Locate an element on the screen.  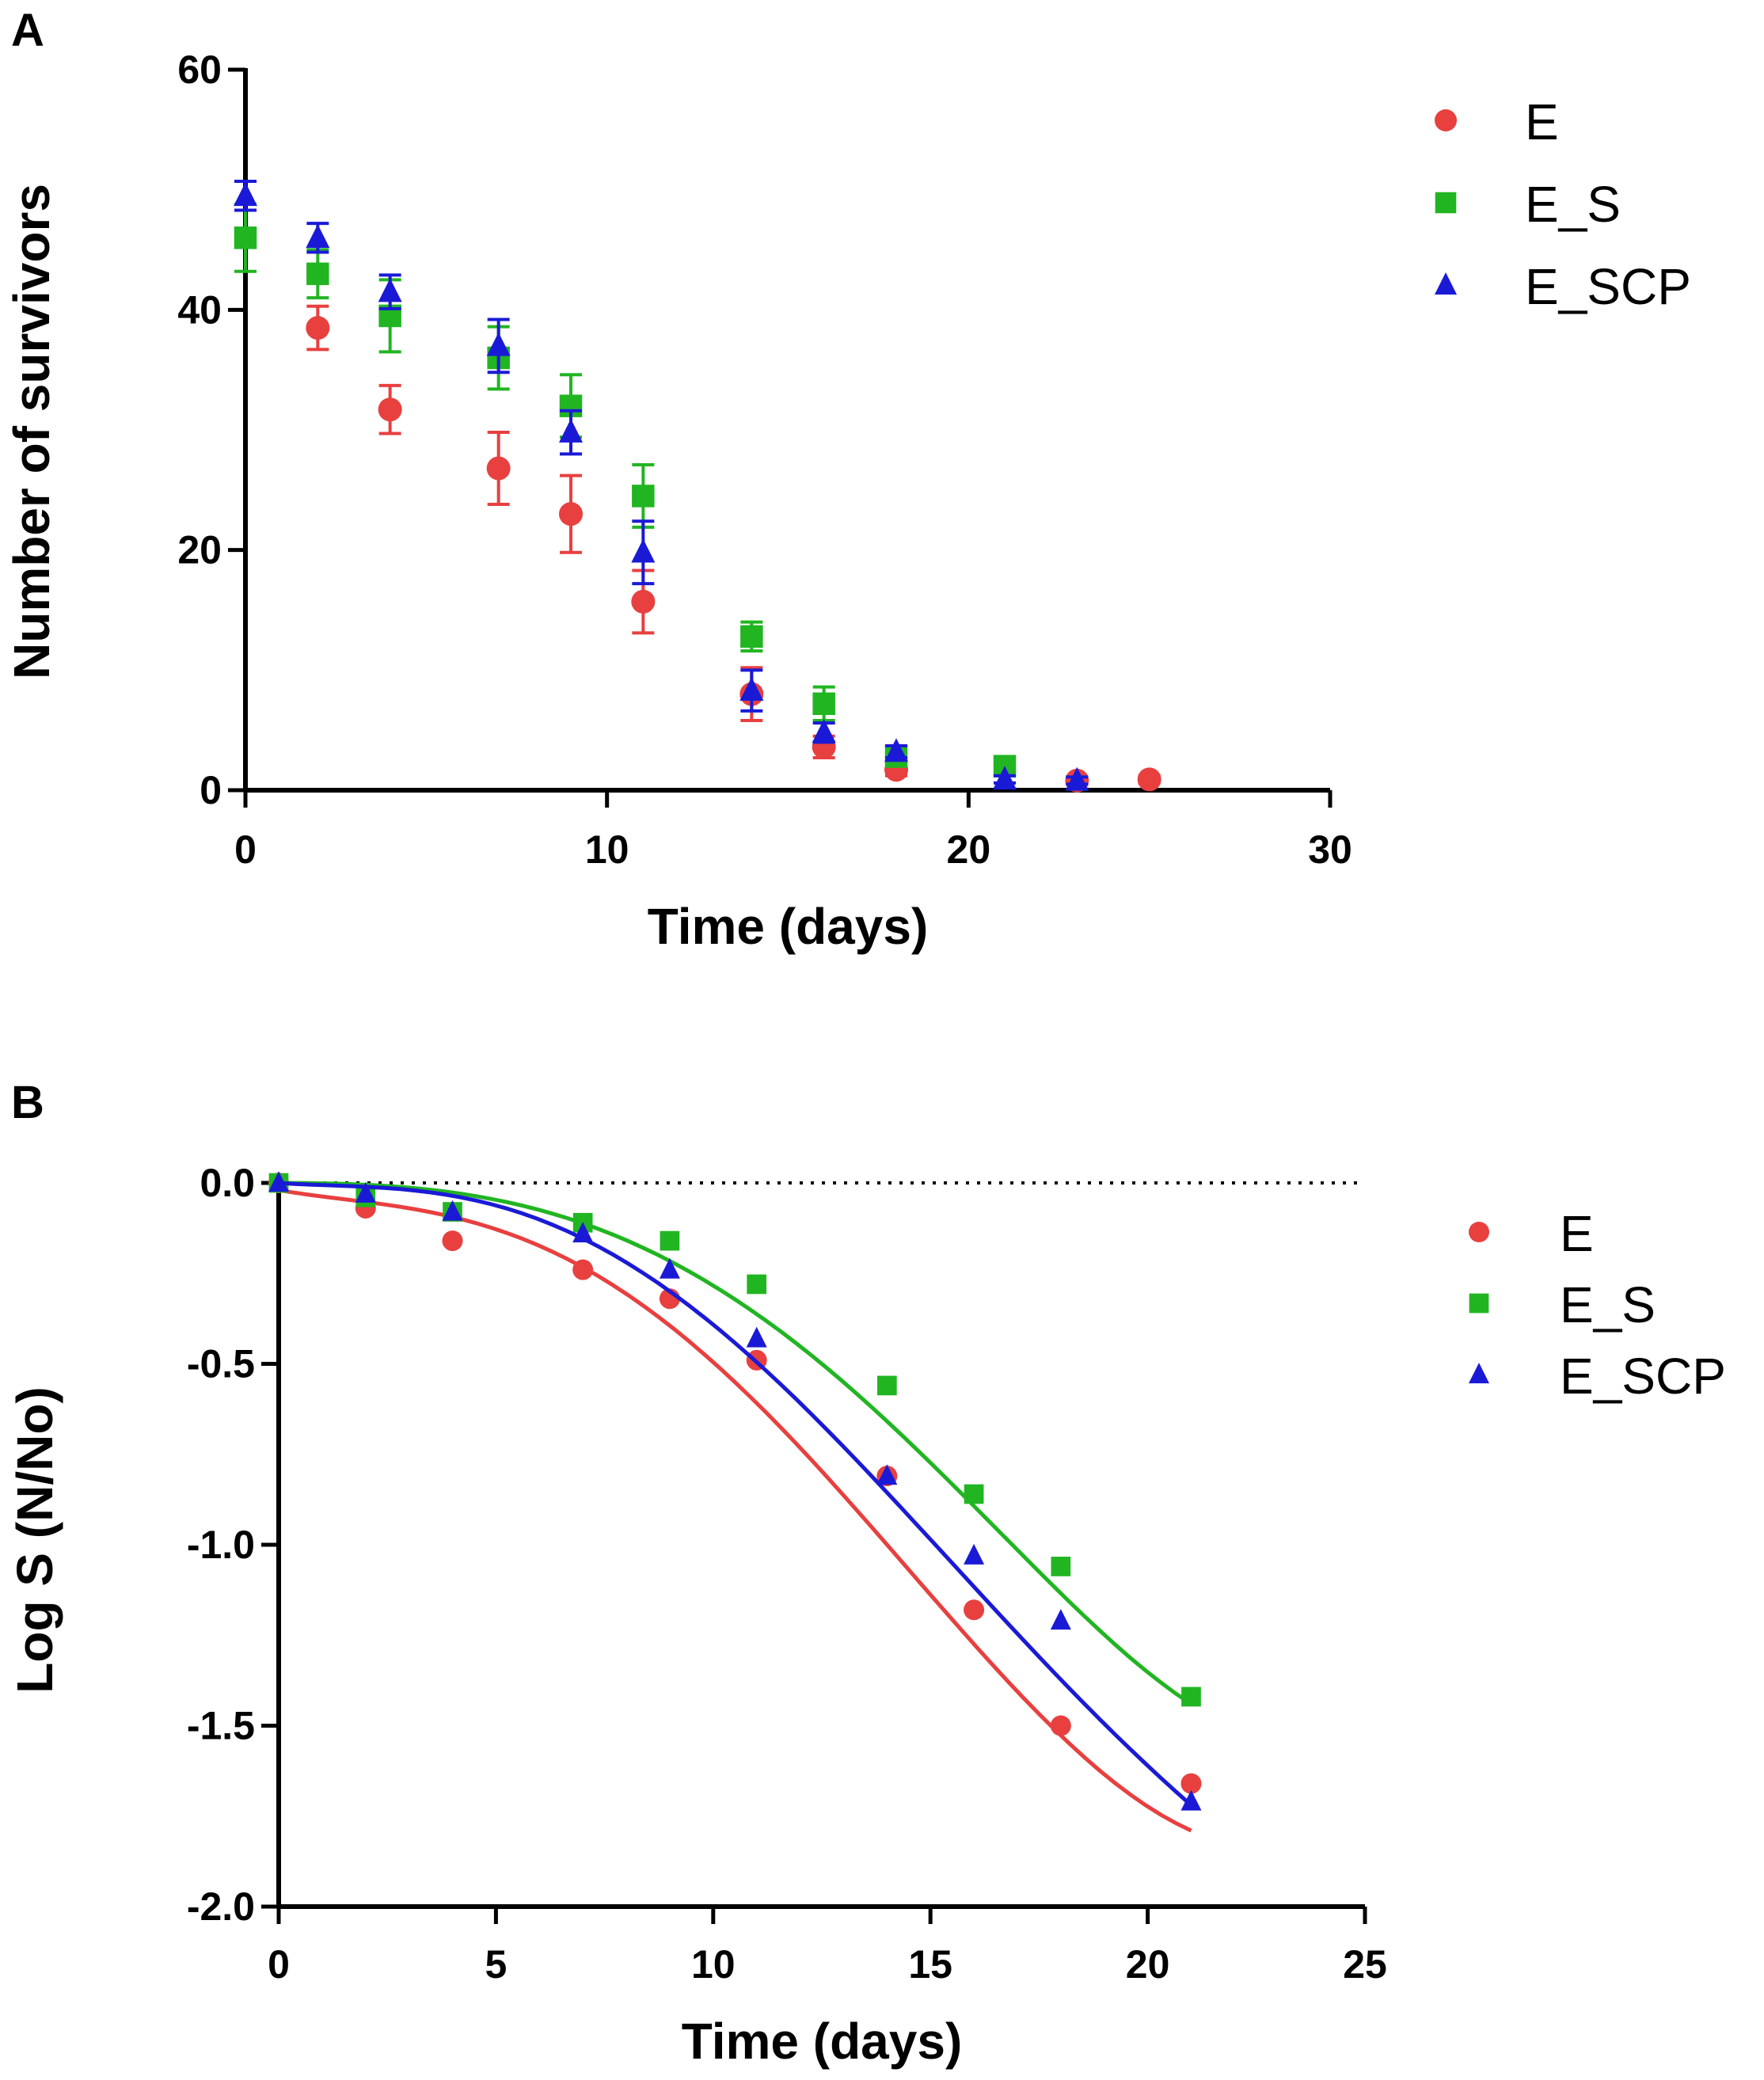
x-tick-label: 25 is located at coordinates (1365, 1965).